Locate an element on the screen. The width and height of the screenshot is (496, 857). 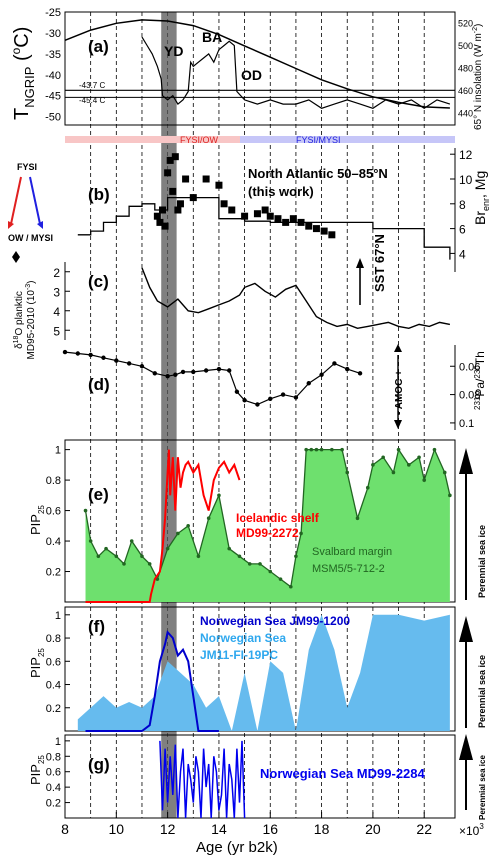
panel-a-left-tick-label: -50 is located at coordinates (53, 118).